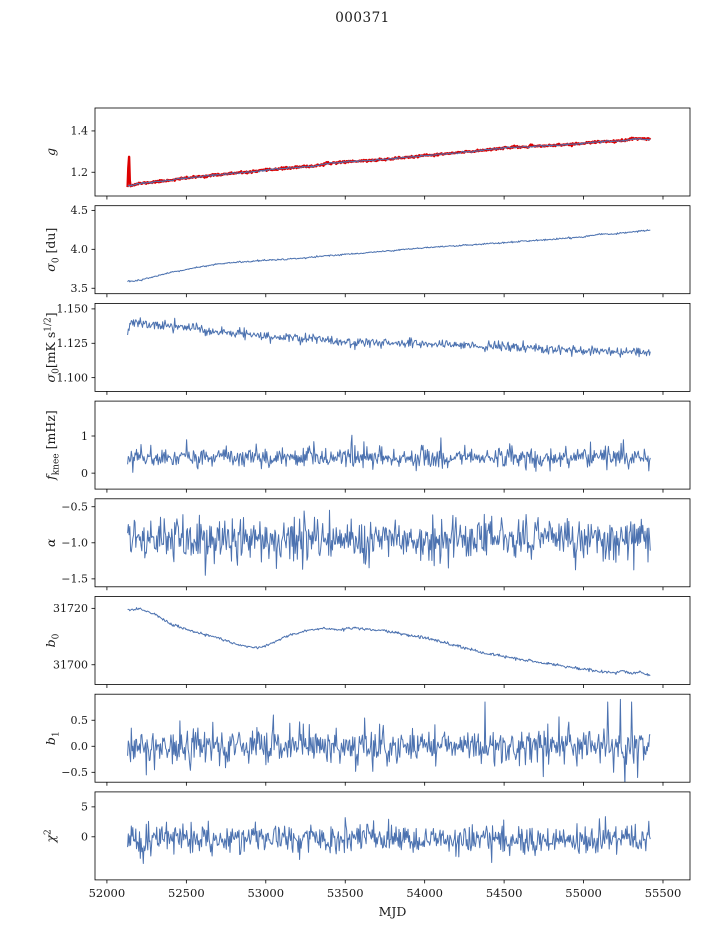 Image resolution: width=725 pixels, height=936 pixels. Describe the element at coordinates (50, 152) in the screenshot. I see `y-axis-label-g: g` at that location.